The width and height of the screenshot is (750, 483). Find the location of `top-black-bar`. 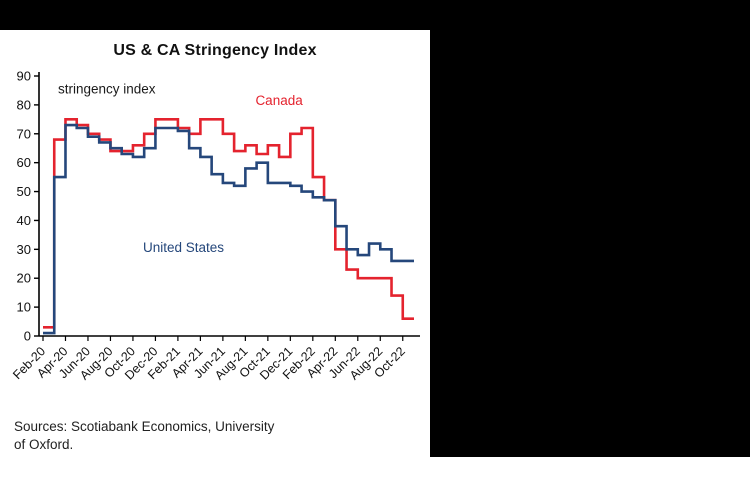

top-black-bar is located at coordinates (215, 15).